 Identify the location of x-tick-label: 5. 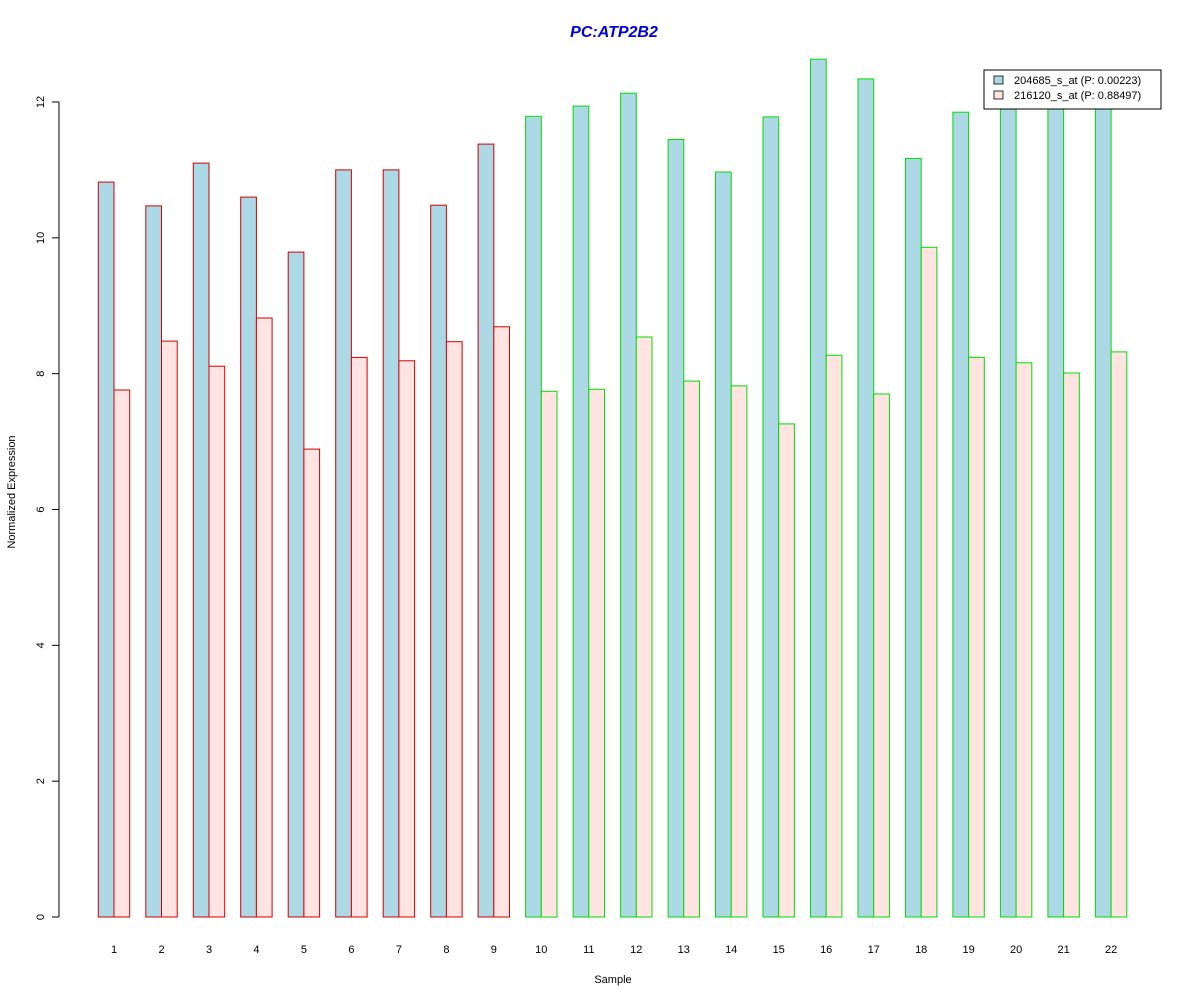
(304, 950).